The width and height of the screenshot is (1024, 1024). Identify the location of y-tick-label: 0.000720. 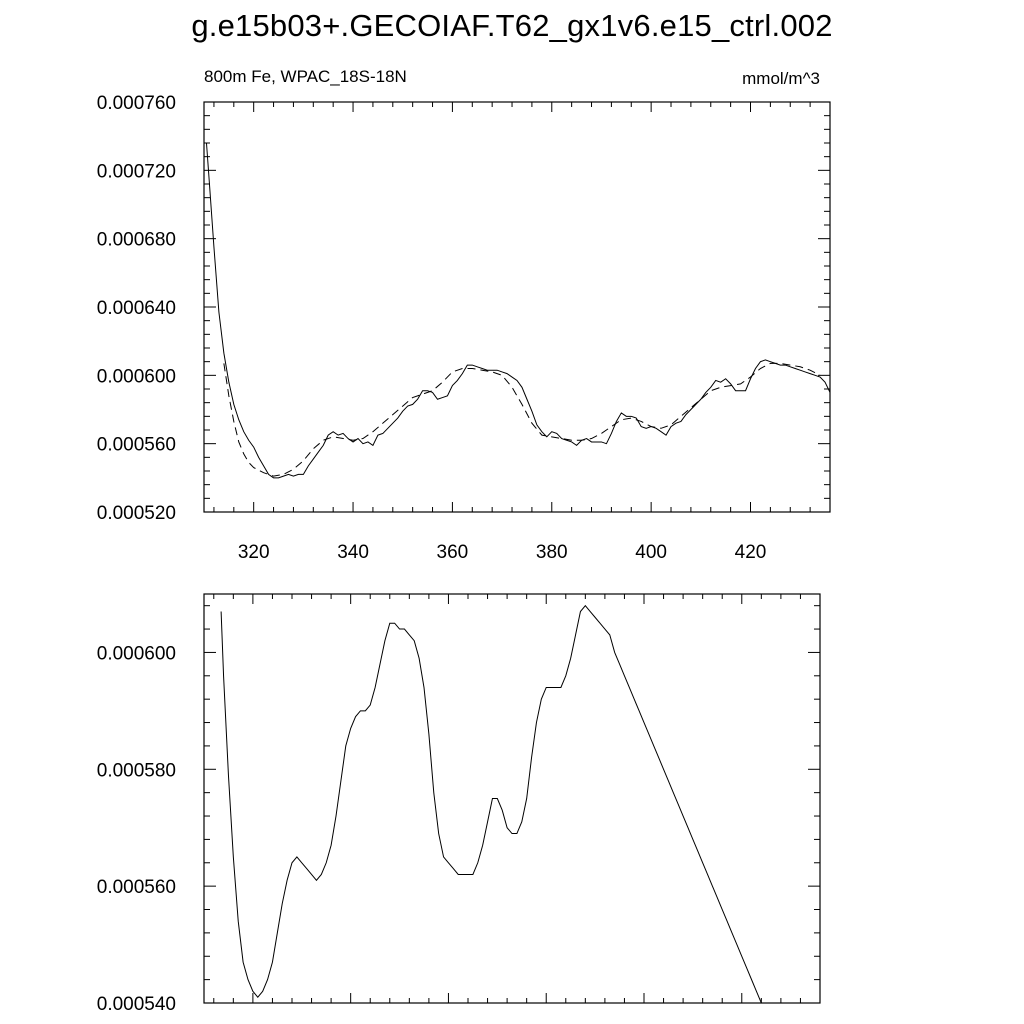
(136, 171).